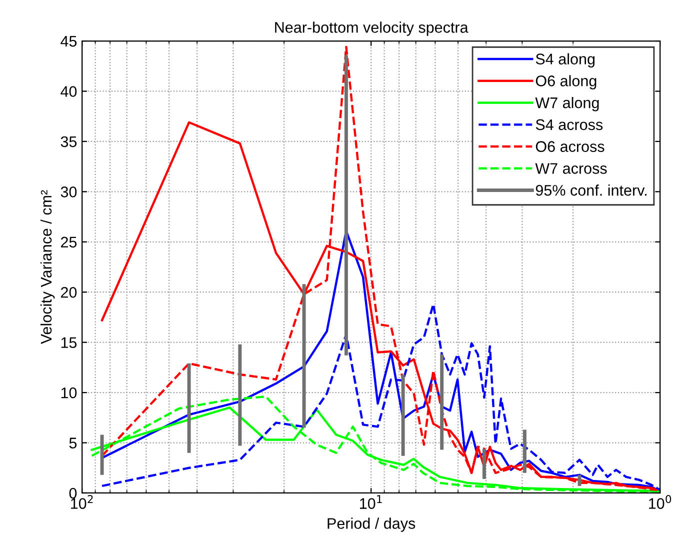 This screenshot has height=558, width=684. What do you see at coordinates (371, 29) in the screenshot?
I see `chart-title: Near-bottom velocity spectra` at bounding box center [371, 29].